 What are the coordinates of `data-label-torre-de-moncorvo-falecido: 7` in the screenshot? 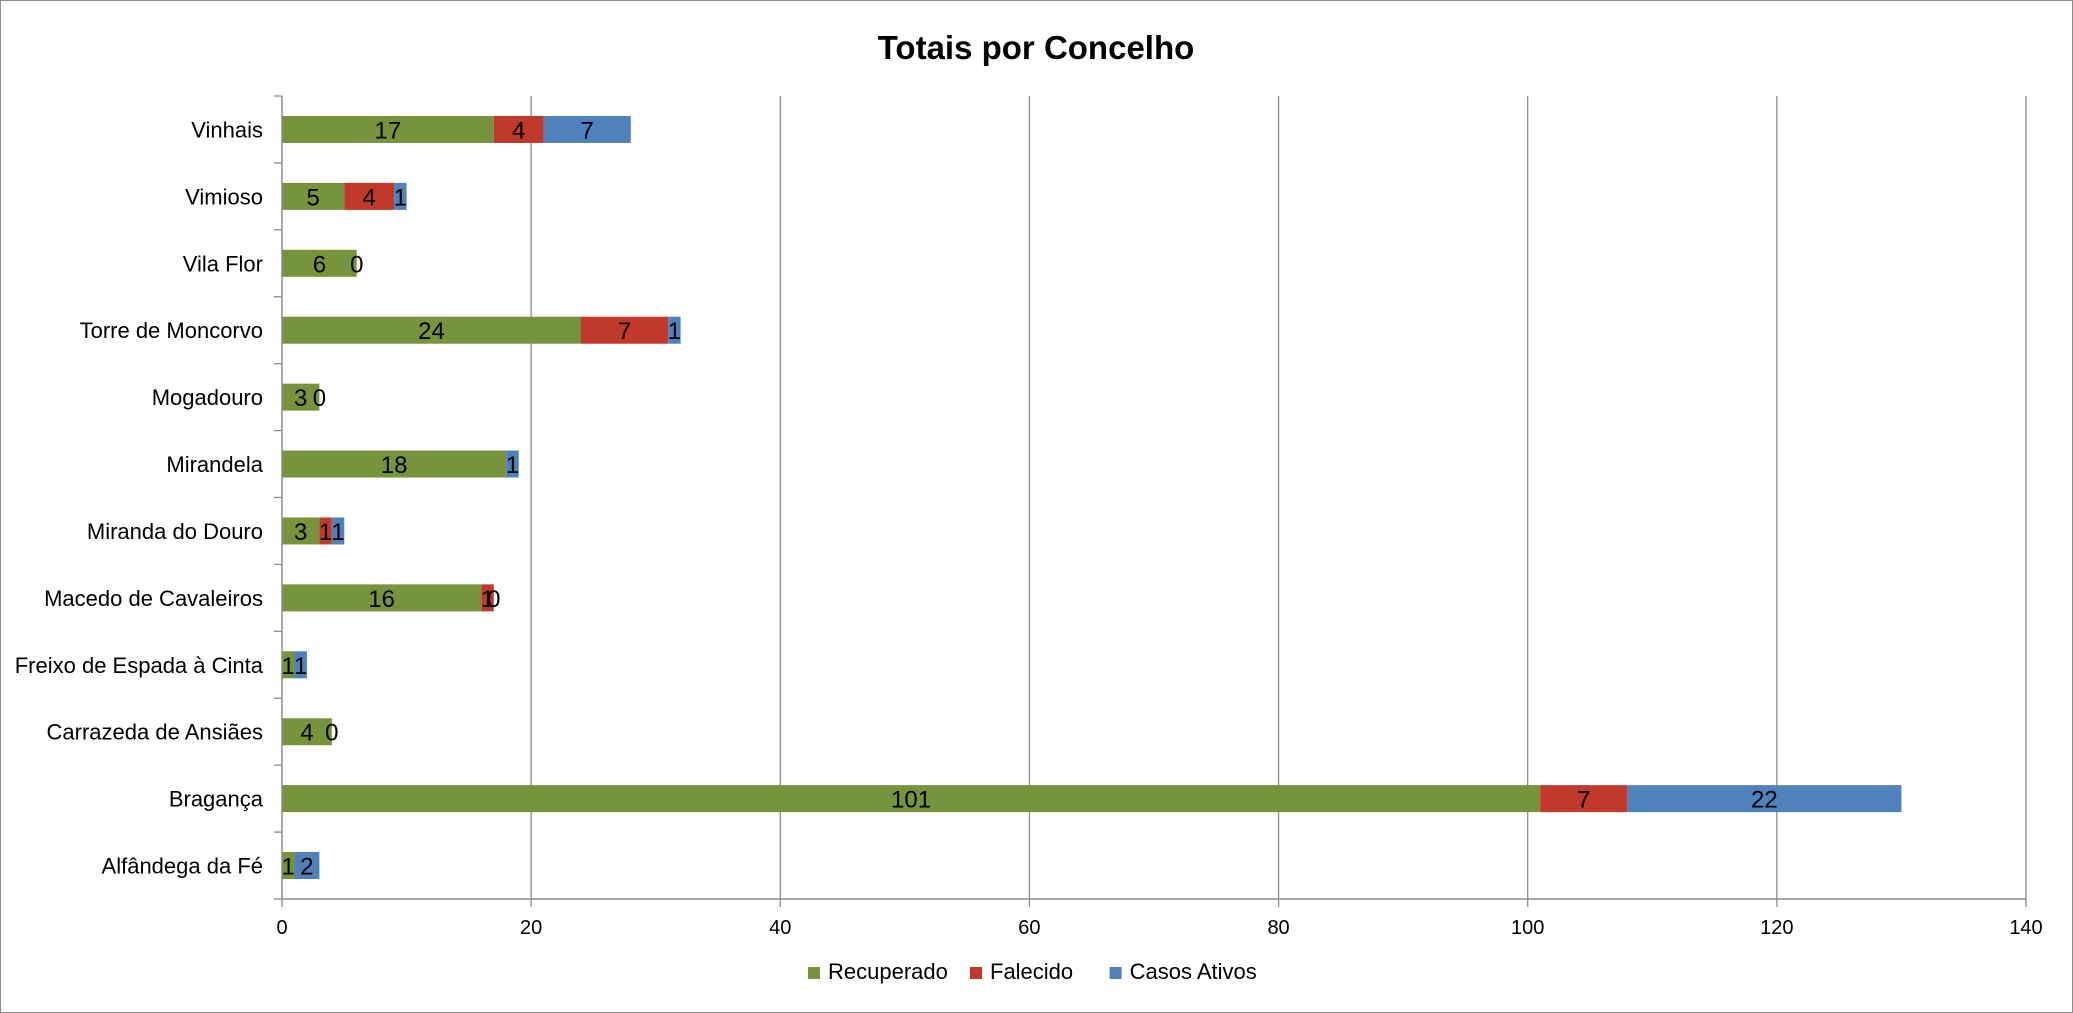 It's located at (624, 331).